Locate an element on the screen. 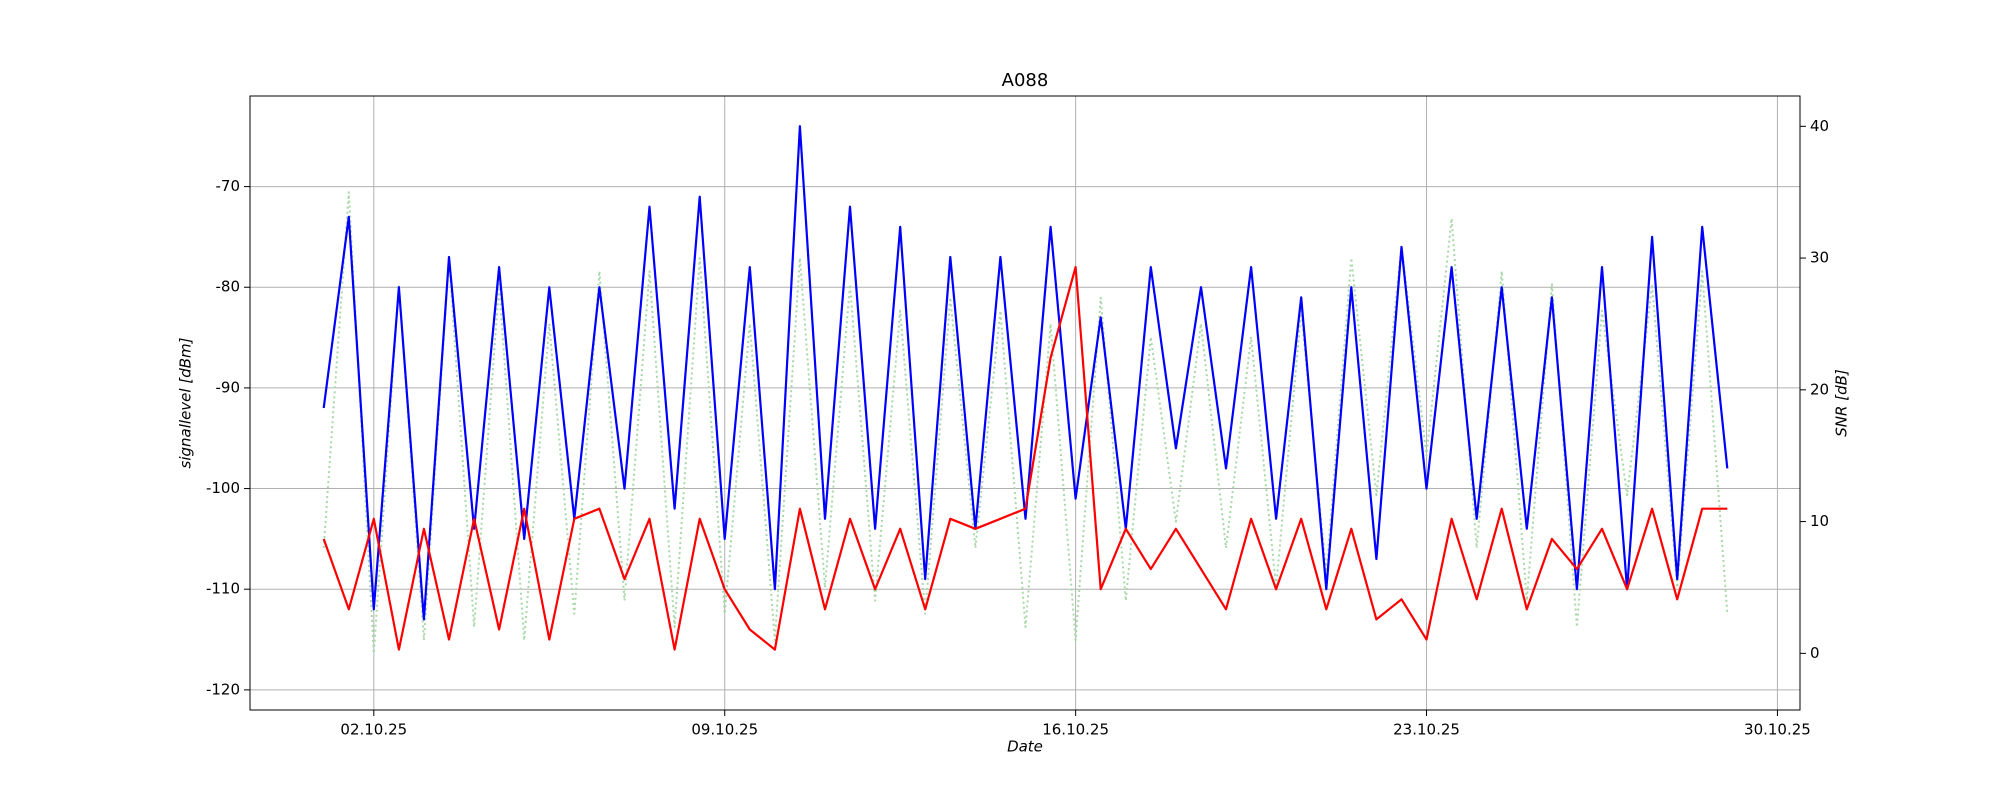 The image size is (2000, 800). y2-tick-label: 40 is located at coordinates (1819, 126).